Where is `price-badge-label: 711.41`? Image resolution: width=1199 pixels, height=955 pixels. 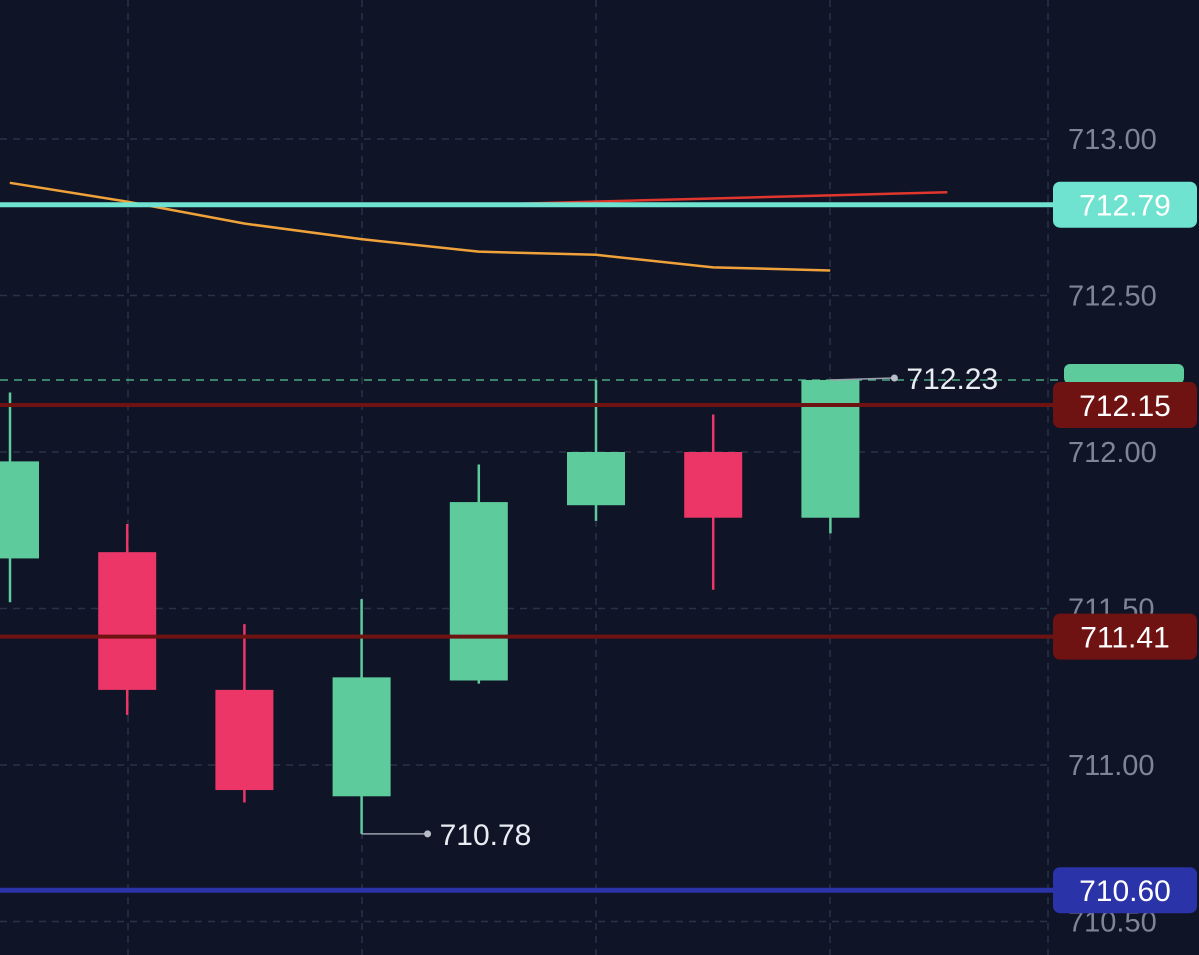
price-badge-label: 711.41 is located at coordinates (1125, 638).